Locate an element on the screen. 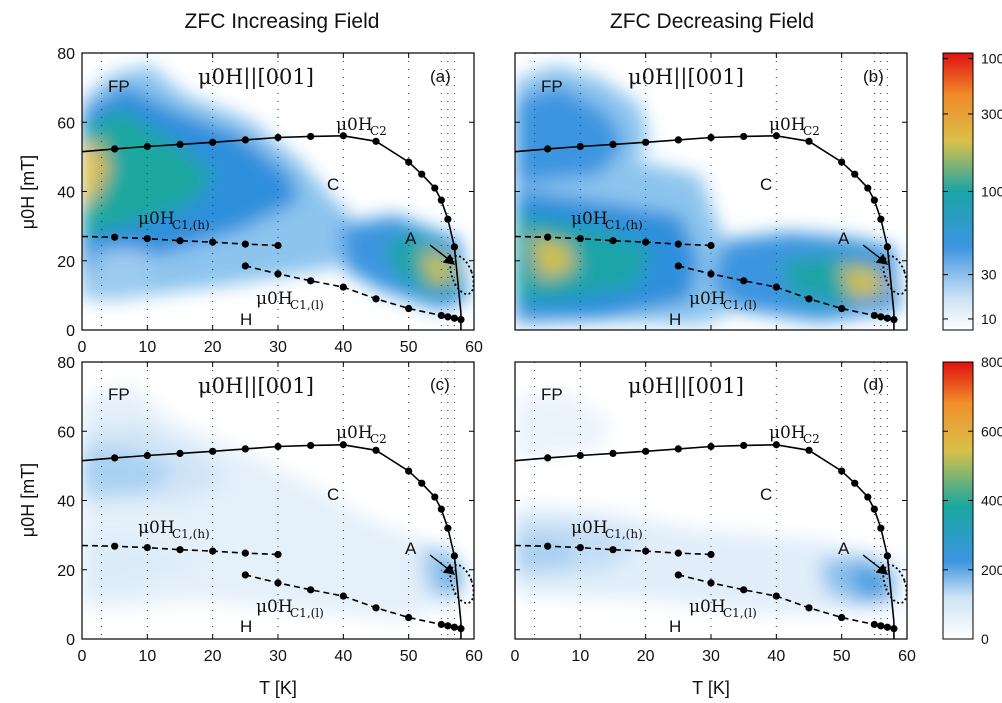 The height and width of the screenshot is (703, 1002). orientation-label-c: μ0H||[001] is located at coordinates (256, 386).